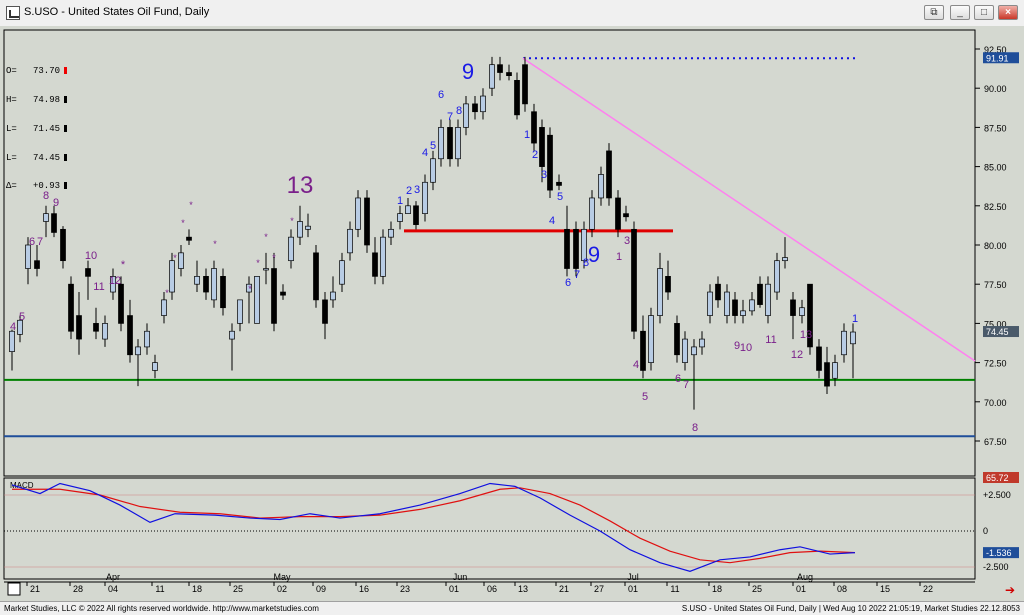  Describe the element at coordinates (433, 146) in the screenshot. I see `count-blue-label: 5` at that location.